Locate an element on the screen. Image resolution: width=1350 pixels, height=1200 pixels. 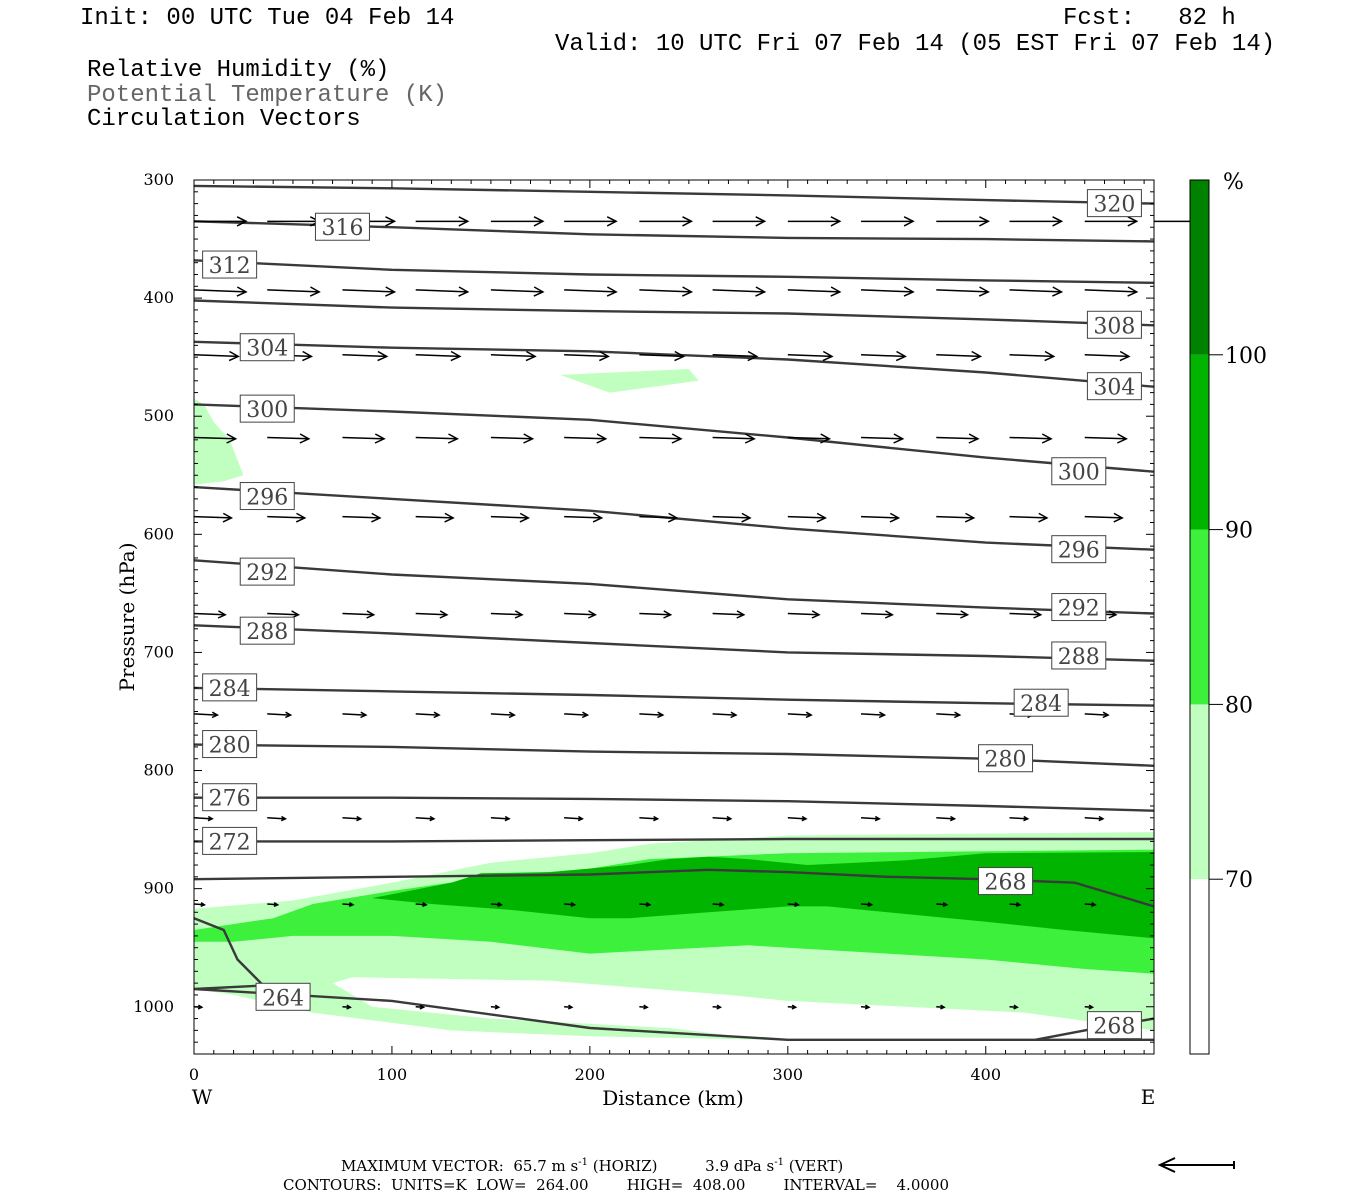
max-vector-horiz-exp: -1 is located at coordinates (583, 1162).